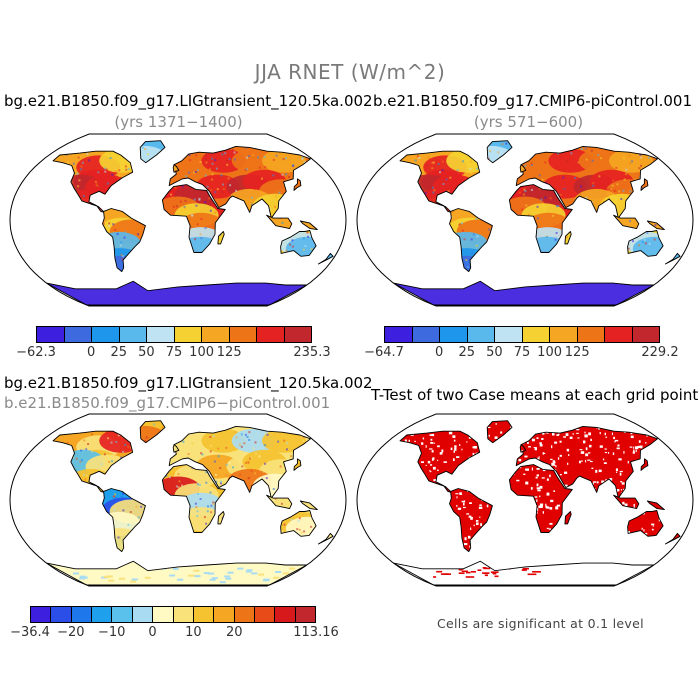  What do you see at coordinates (193, 632) in the screenshot?
I see `colorbar-tick-label: 10` at bounding box center [193, 632].